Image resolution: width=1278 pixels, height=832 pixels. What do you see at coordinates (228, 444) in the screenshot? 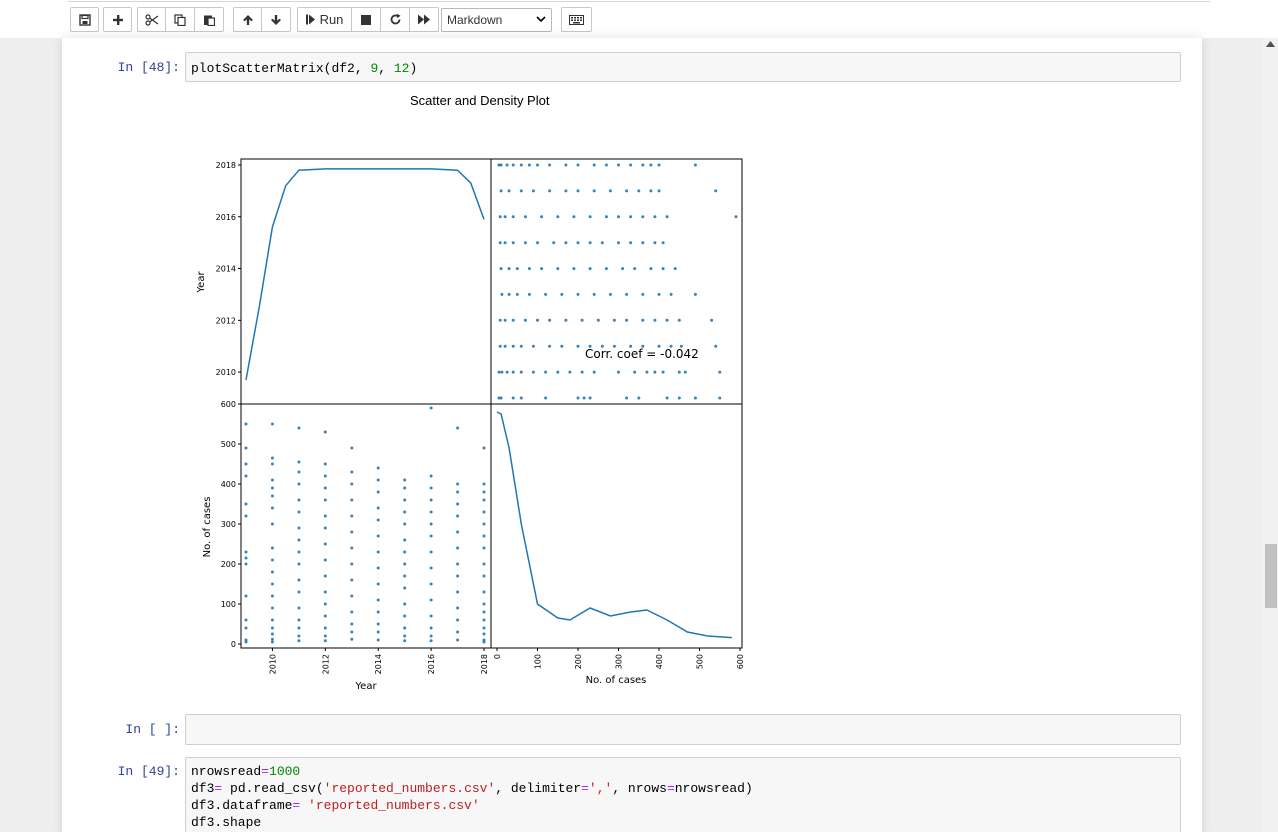
I see `y-tick-label: 500` at bounding box center [228, 444].